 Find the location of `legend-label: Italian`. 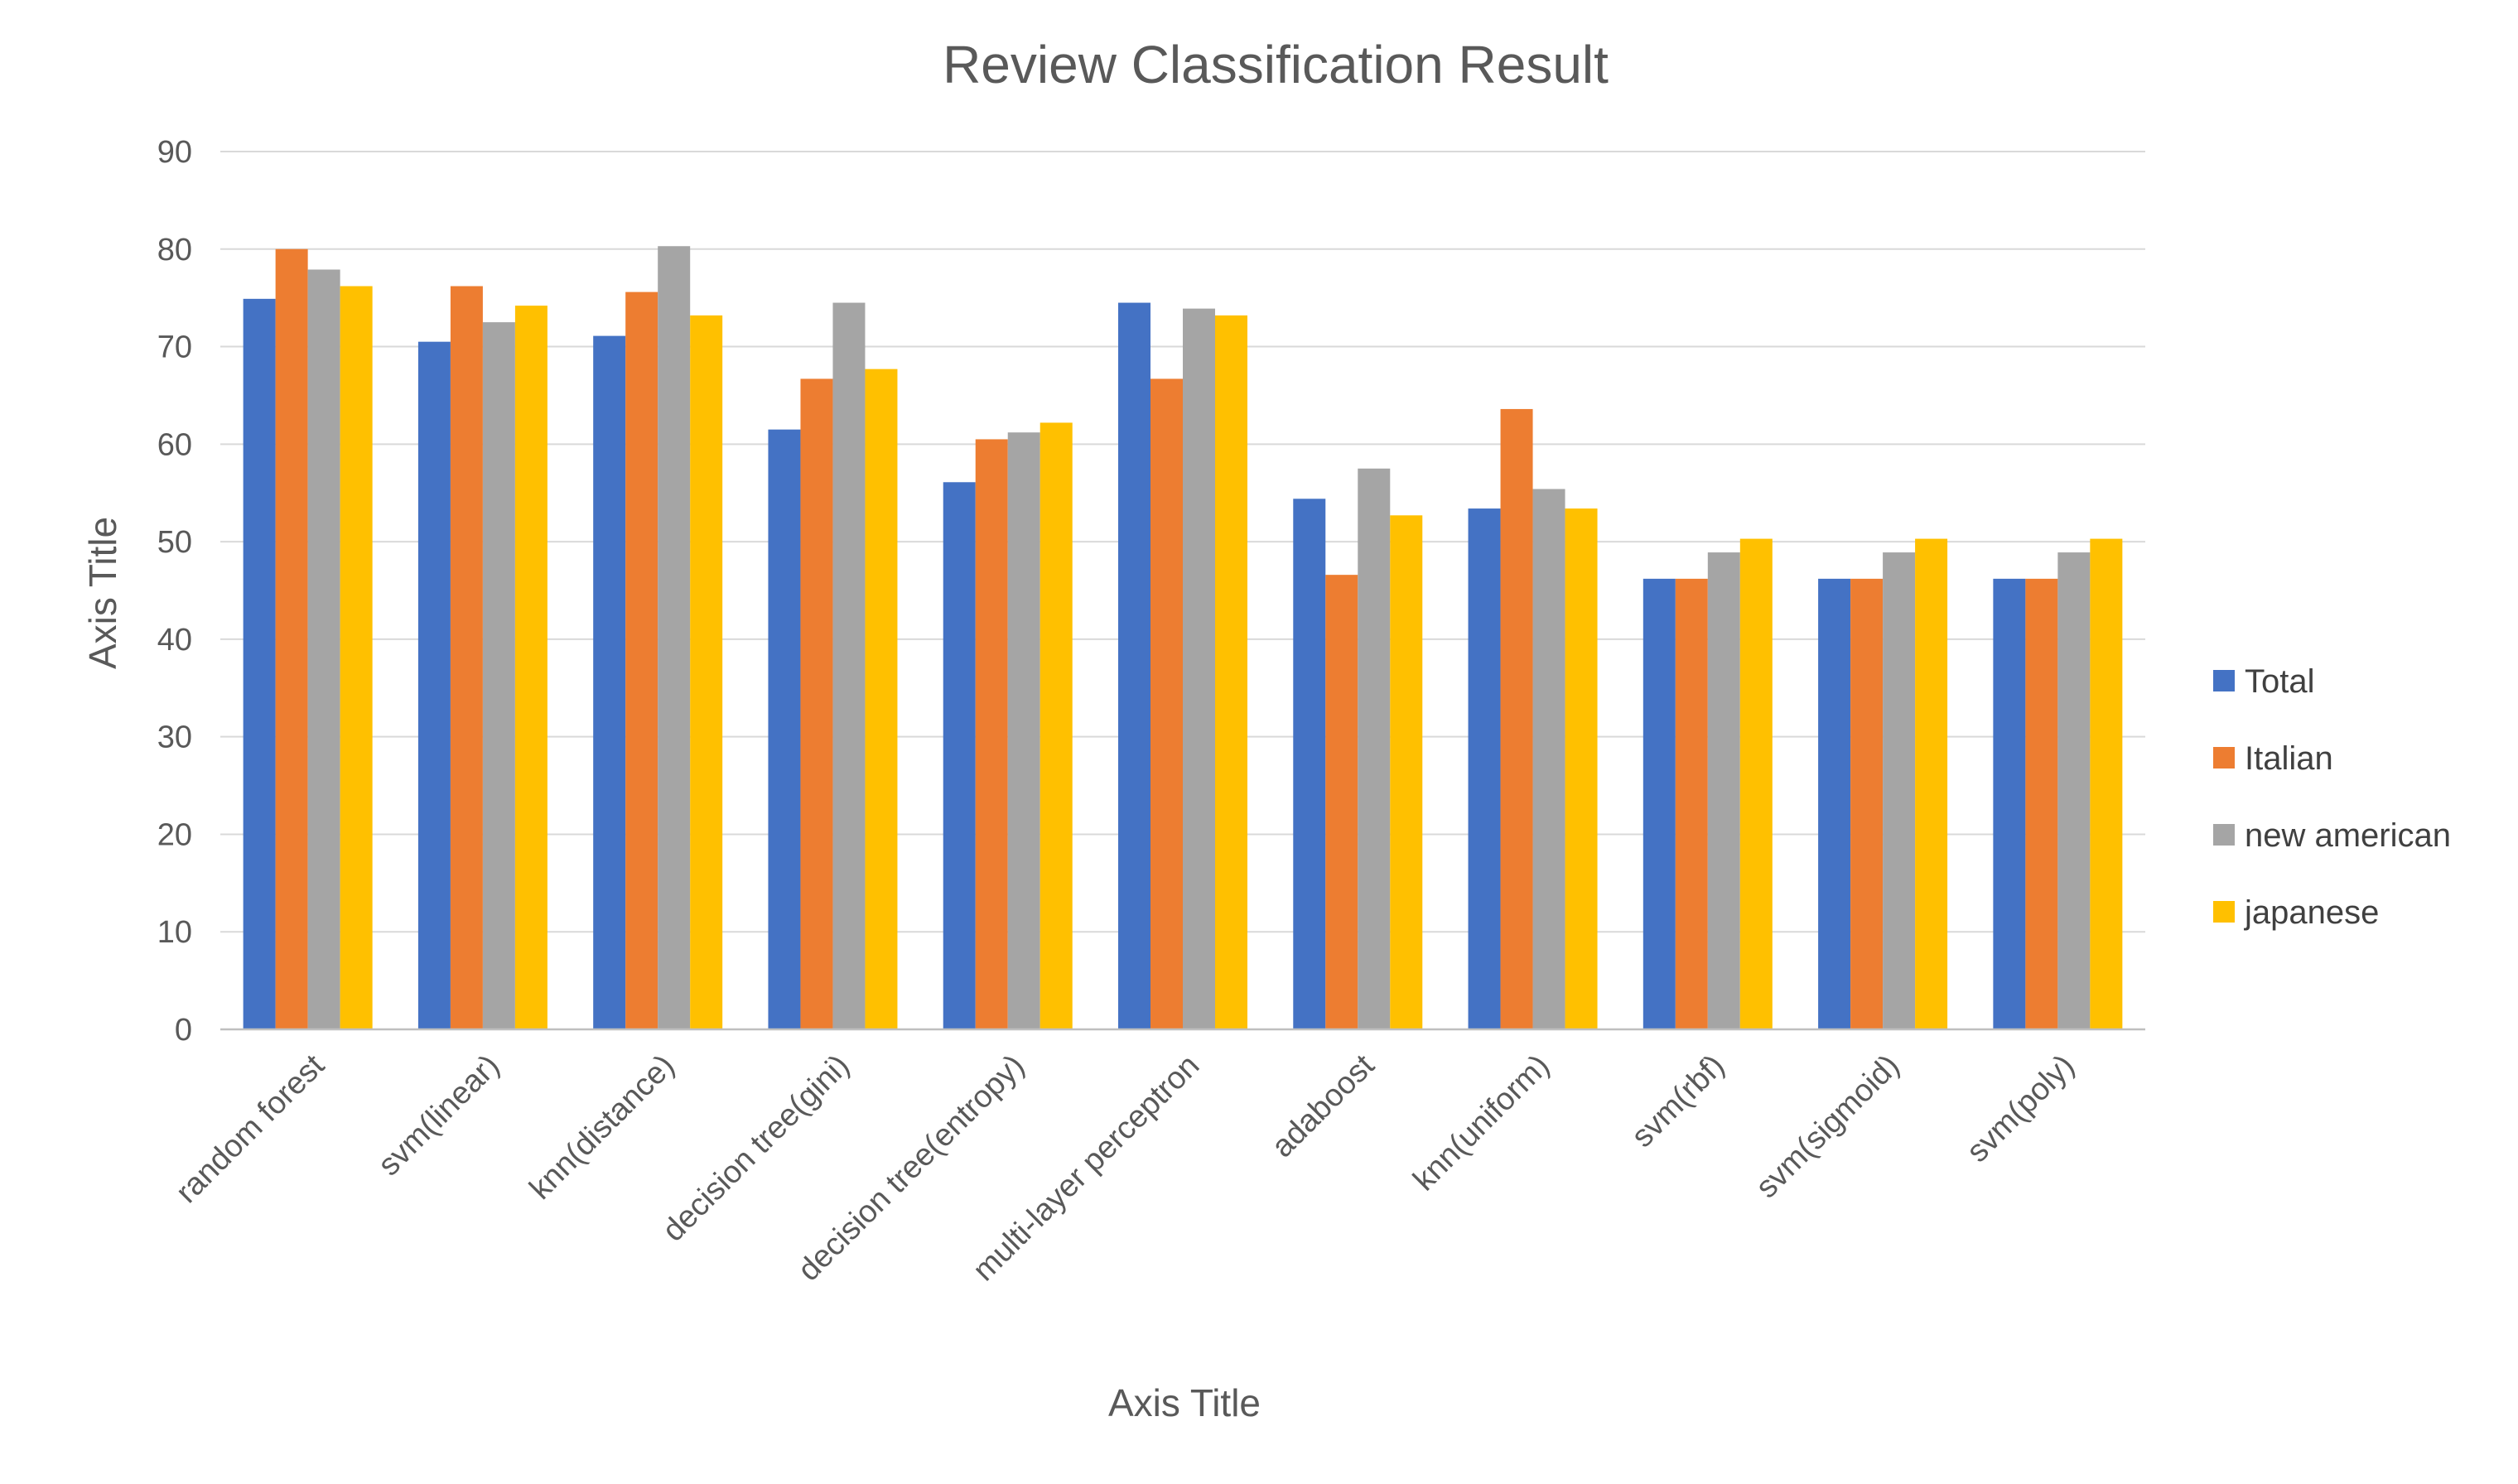

legend-label: Italian is located at coordinates (2289, 758).